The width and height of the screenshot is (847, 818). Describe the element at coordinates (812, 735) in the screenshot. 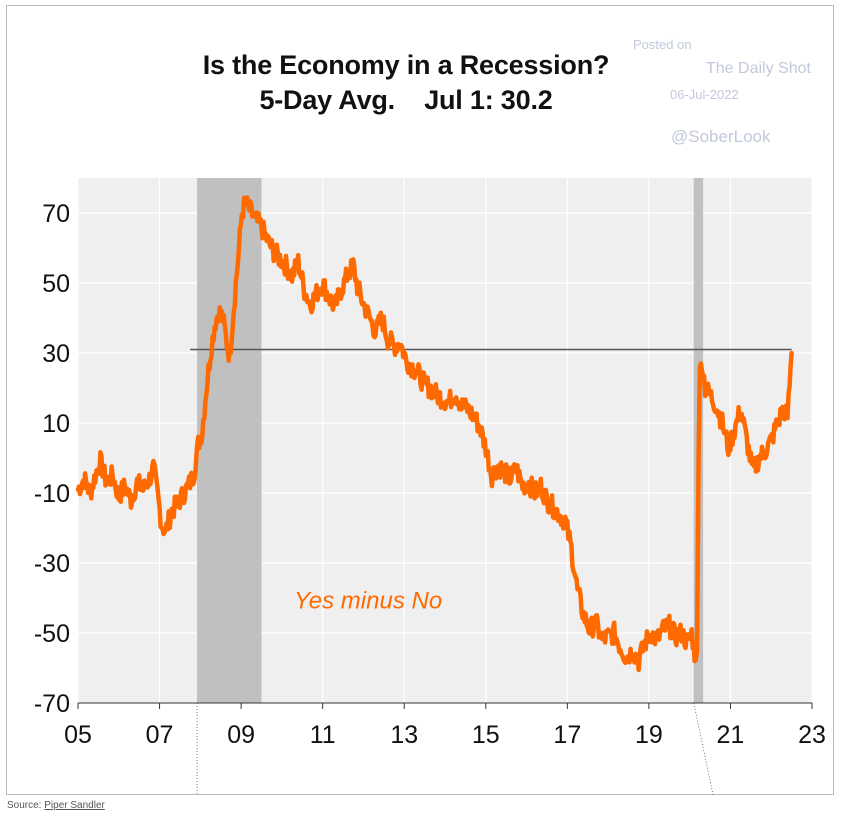

I see `x-tick-label: 23` at that location.